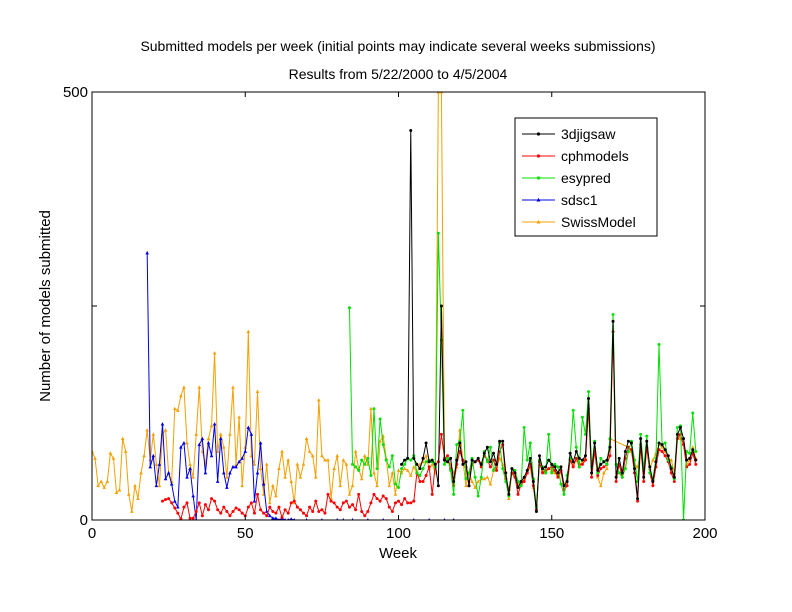 This screenshot has width=792, height=612. What do you see at coordinates (92, 533) in the screenshot?
I see `x-tick-label: 0` at bounding box center [92, 533].